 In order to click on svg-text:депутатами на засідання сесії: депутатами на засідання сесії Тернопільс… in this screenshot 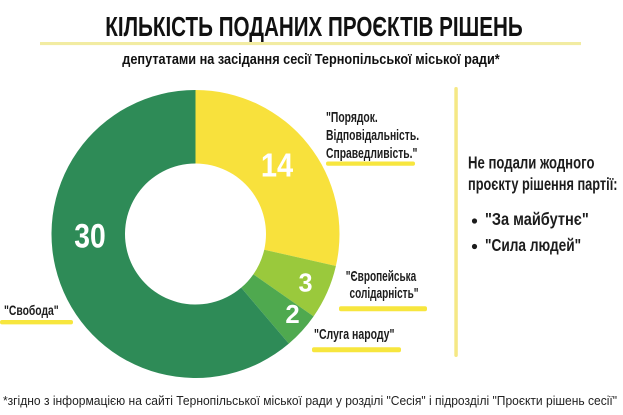, I will do `click(311, 58)`.